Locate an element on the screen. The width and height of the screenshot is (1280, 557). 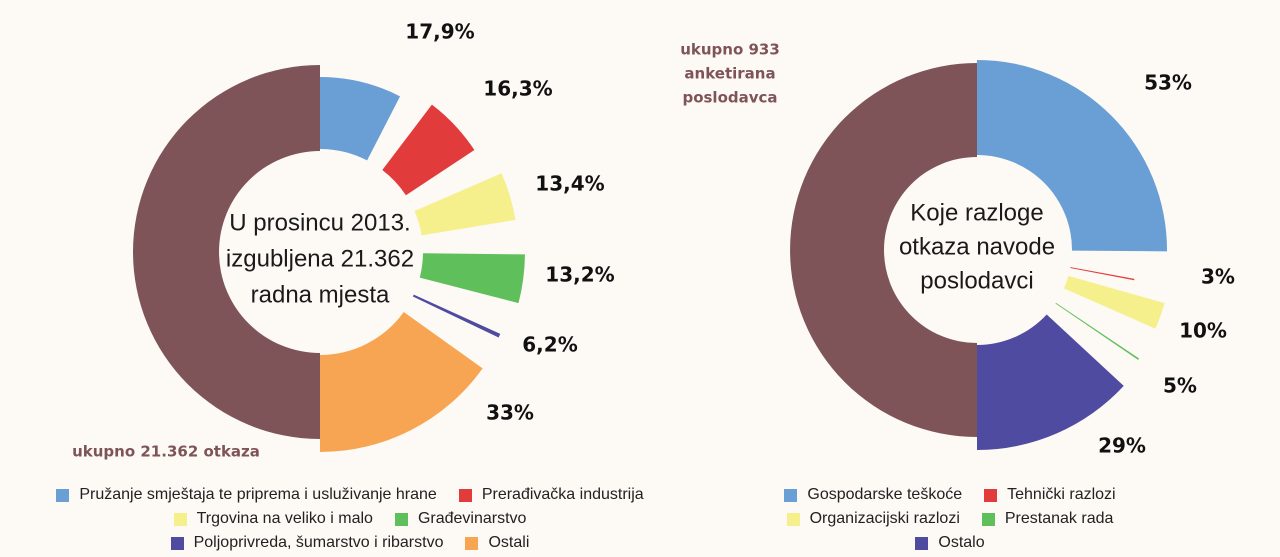
legend-item: Prestanak rada is located at coordinates (1047, 519).